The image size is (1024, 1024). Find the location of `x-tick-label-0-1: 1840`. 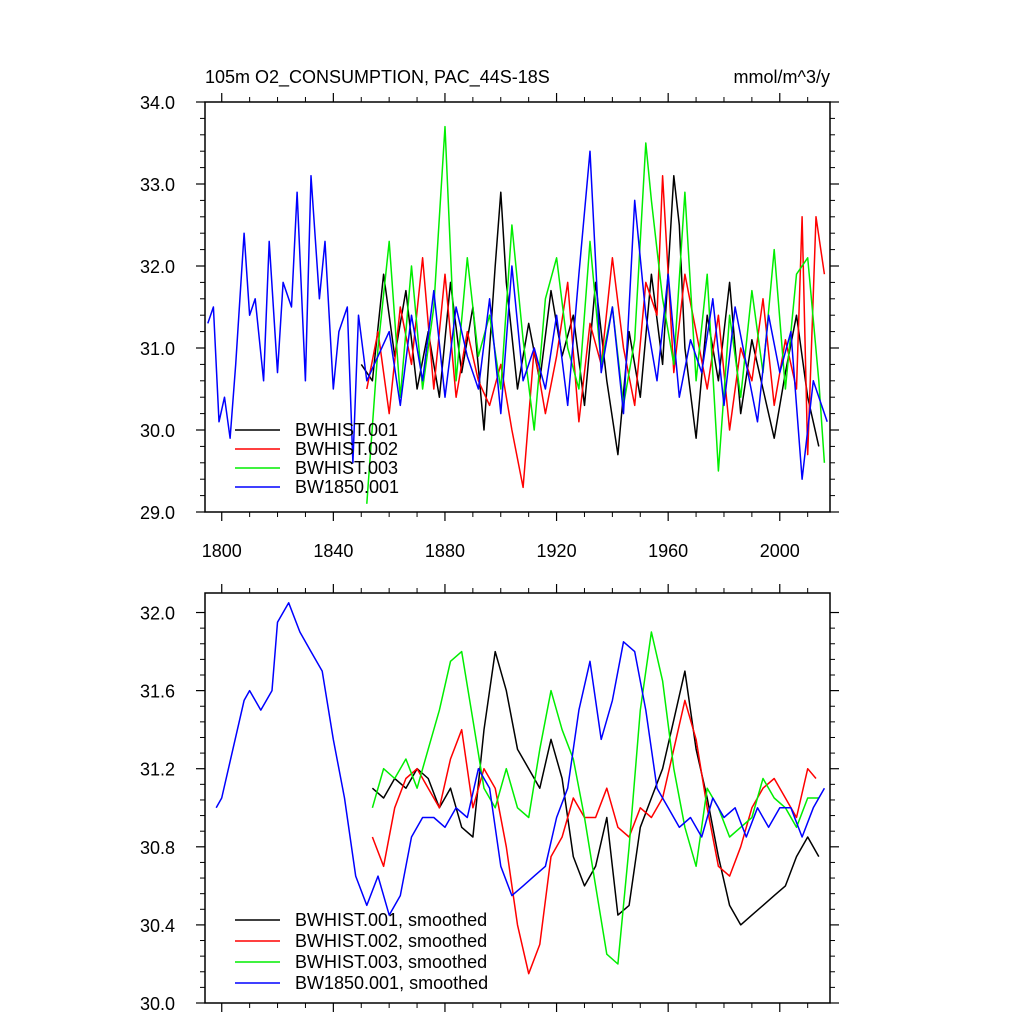

x-tick-label-0-1: 1840 is located at coordinates (333, 551).